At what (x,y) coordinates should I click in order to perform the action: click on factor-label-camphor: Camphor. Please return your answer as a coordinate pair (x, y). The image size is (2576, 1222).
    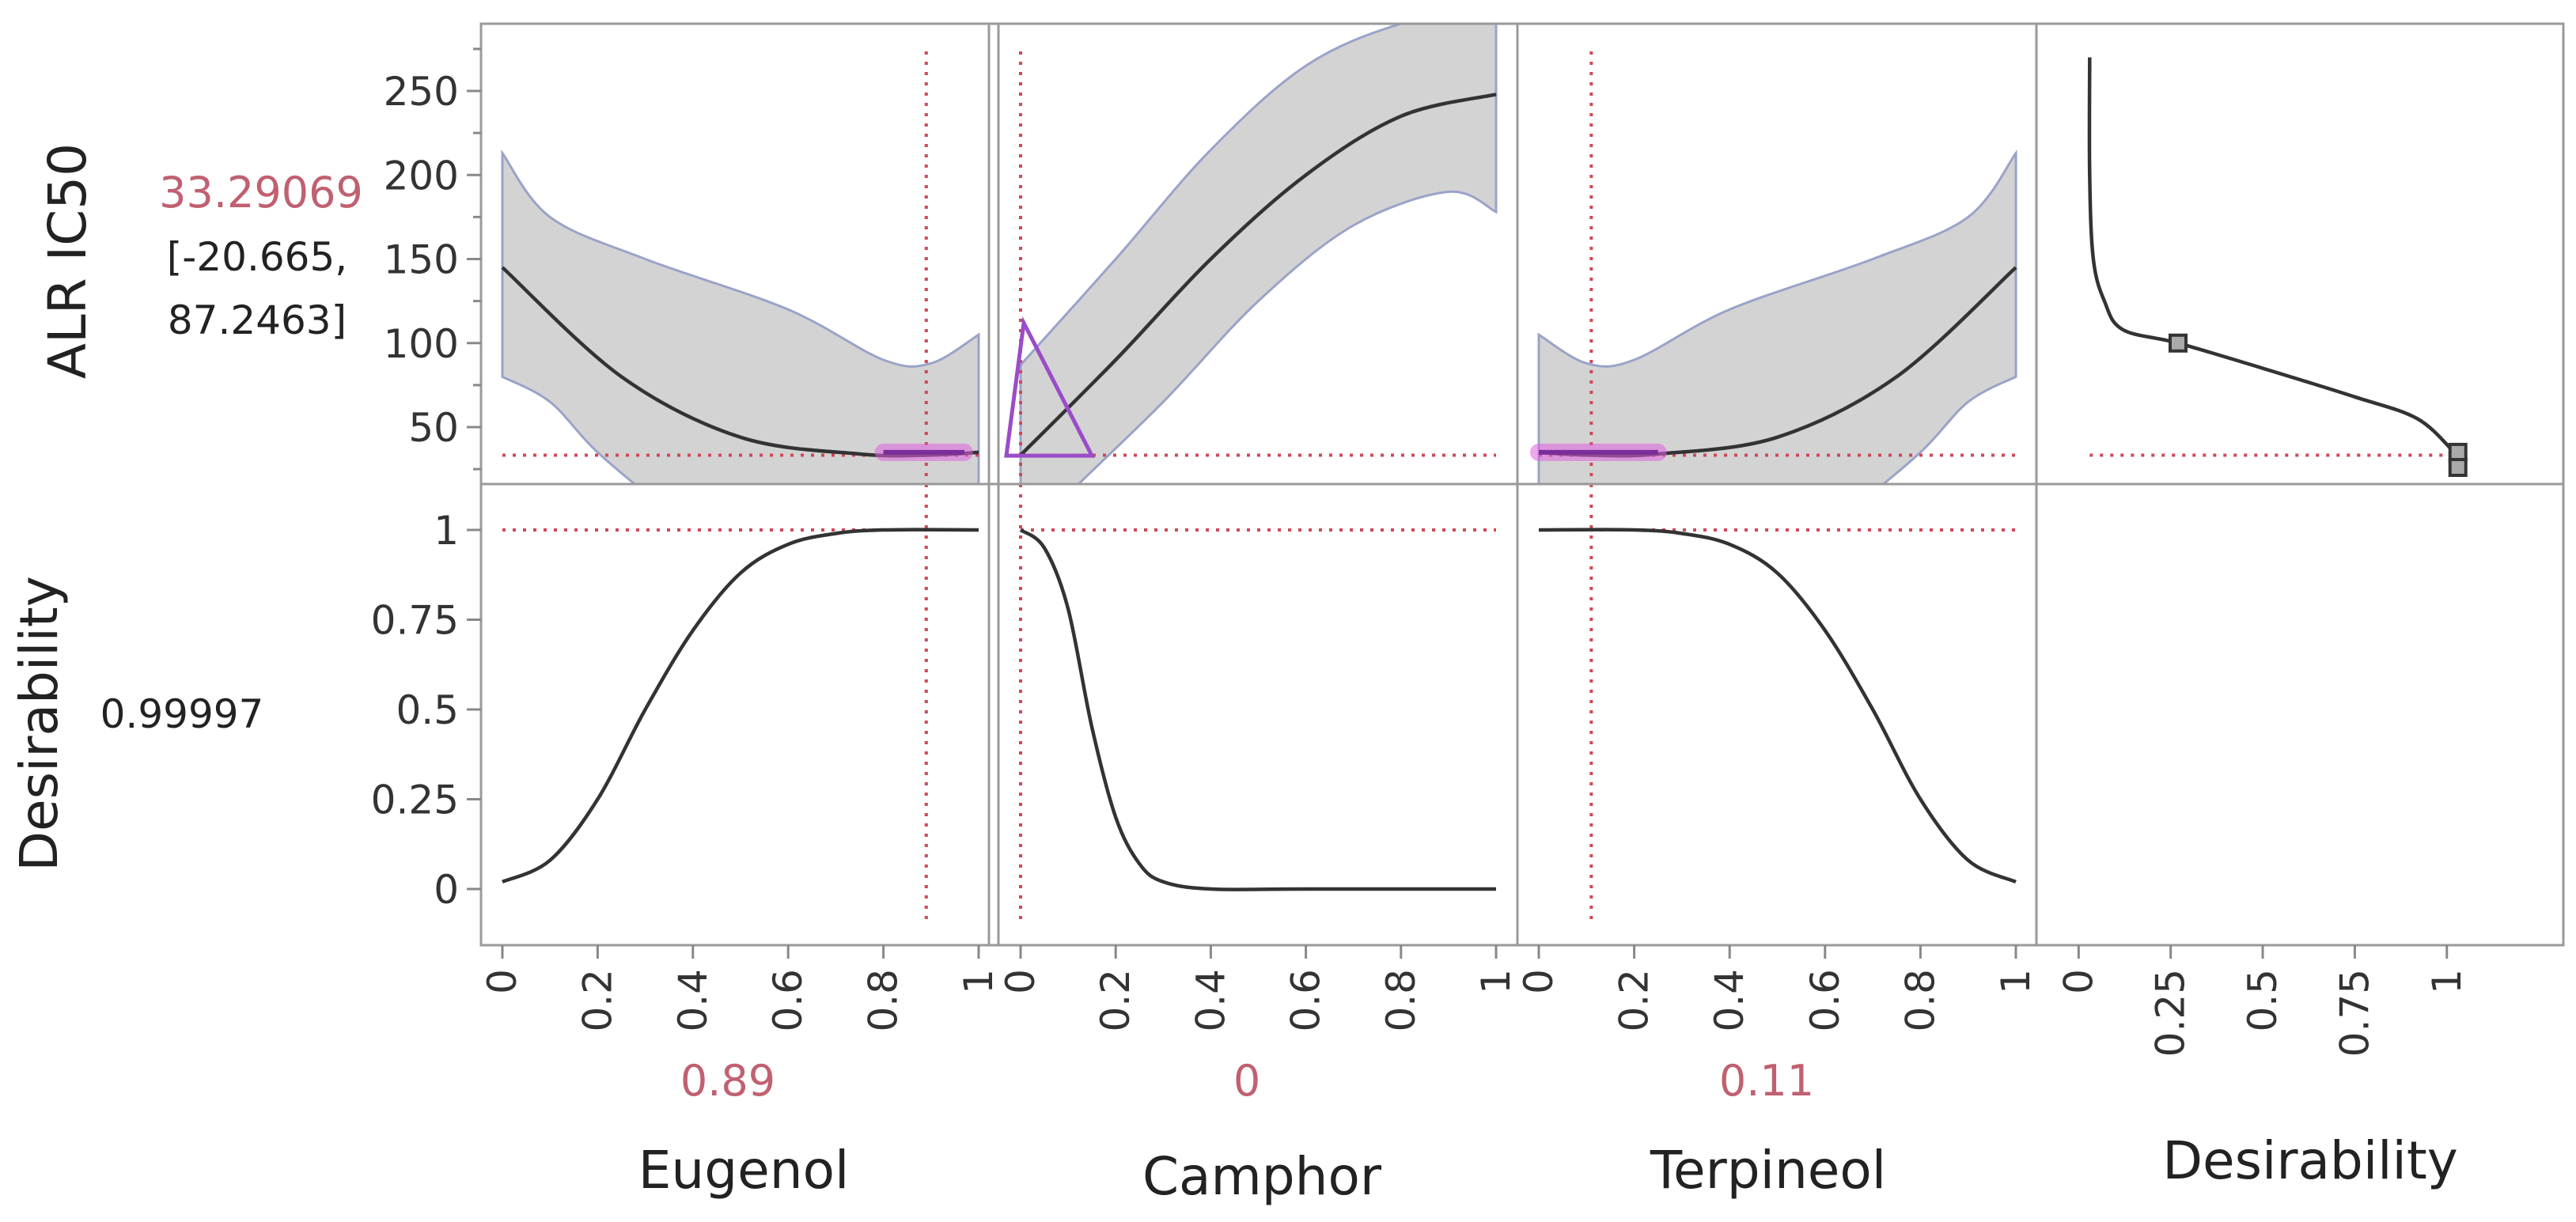
    Looking at the image, I should click on (1262, 1176).